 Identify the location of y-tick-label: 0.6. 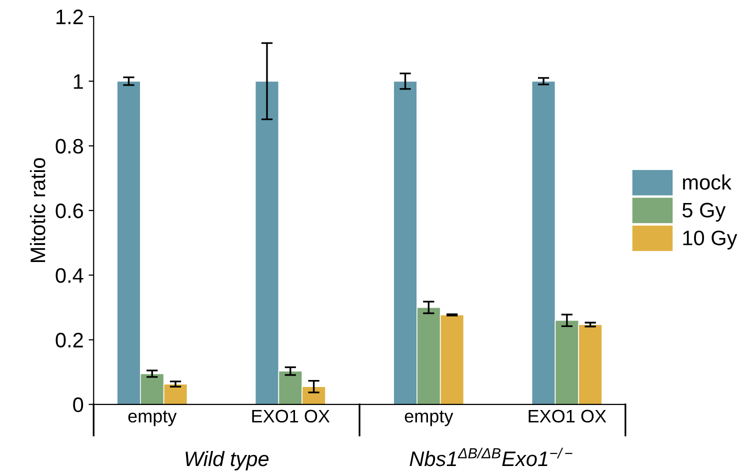
(69, 210).